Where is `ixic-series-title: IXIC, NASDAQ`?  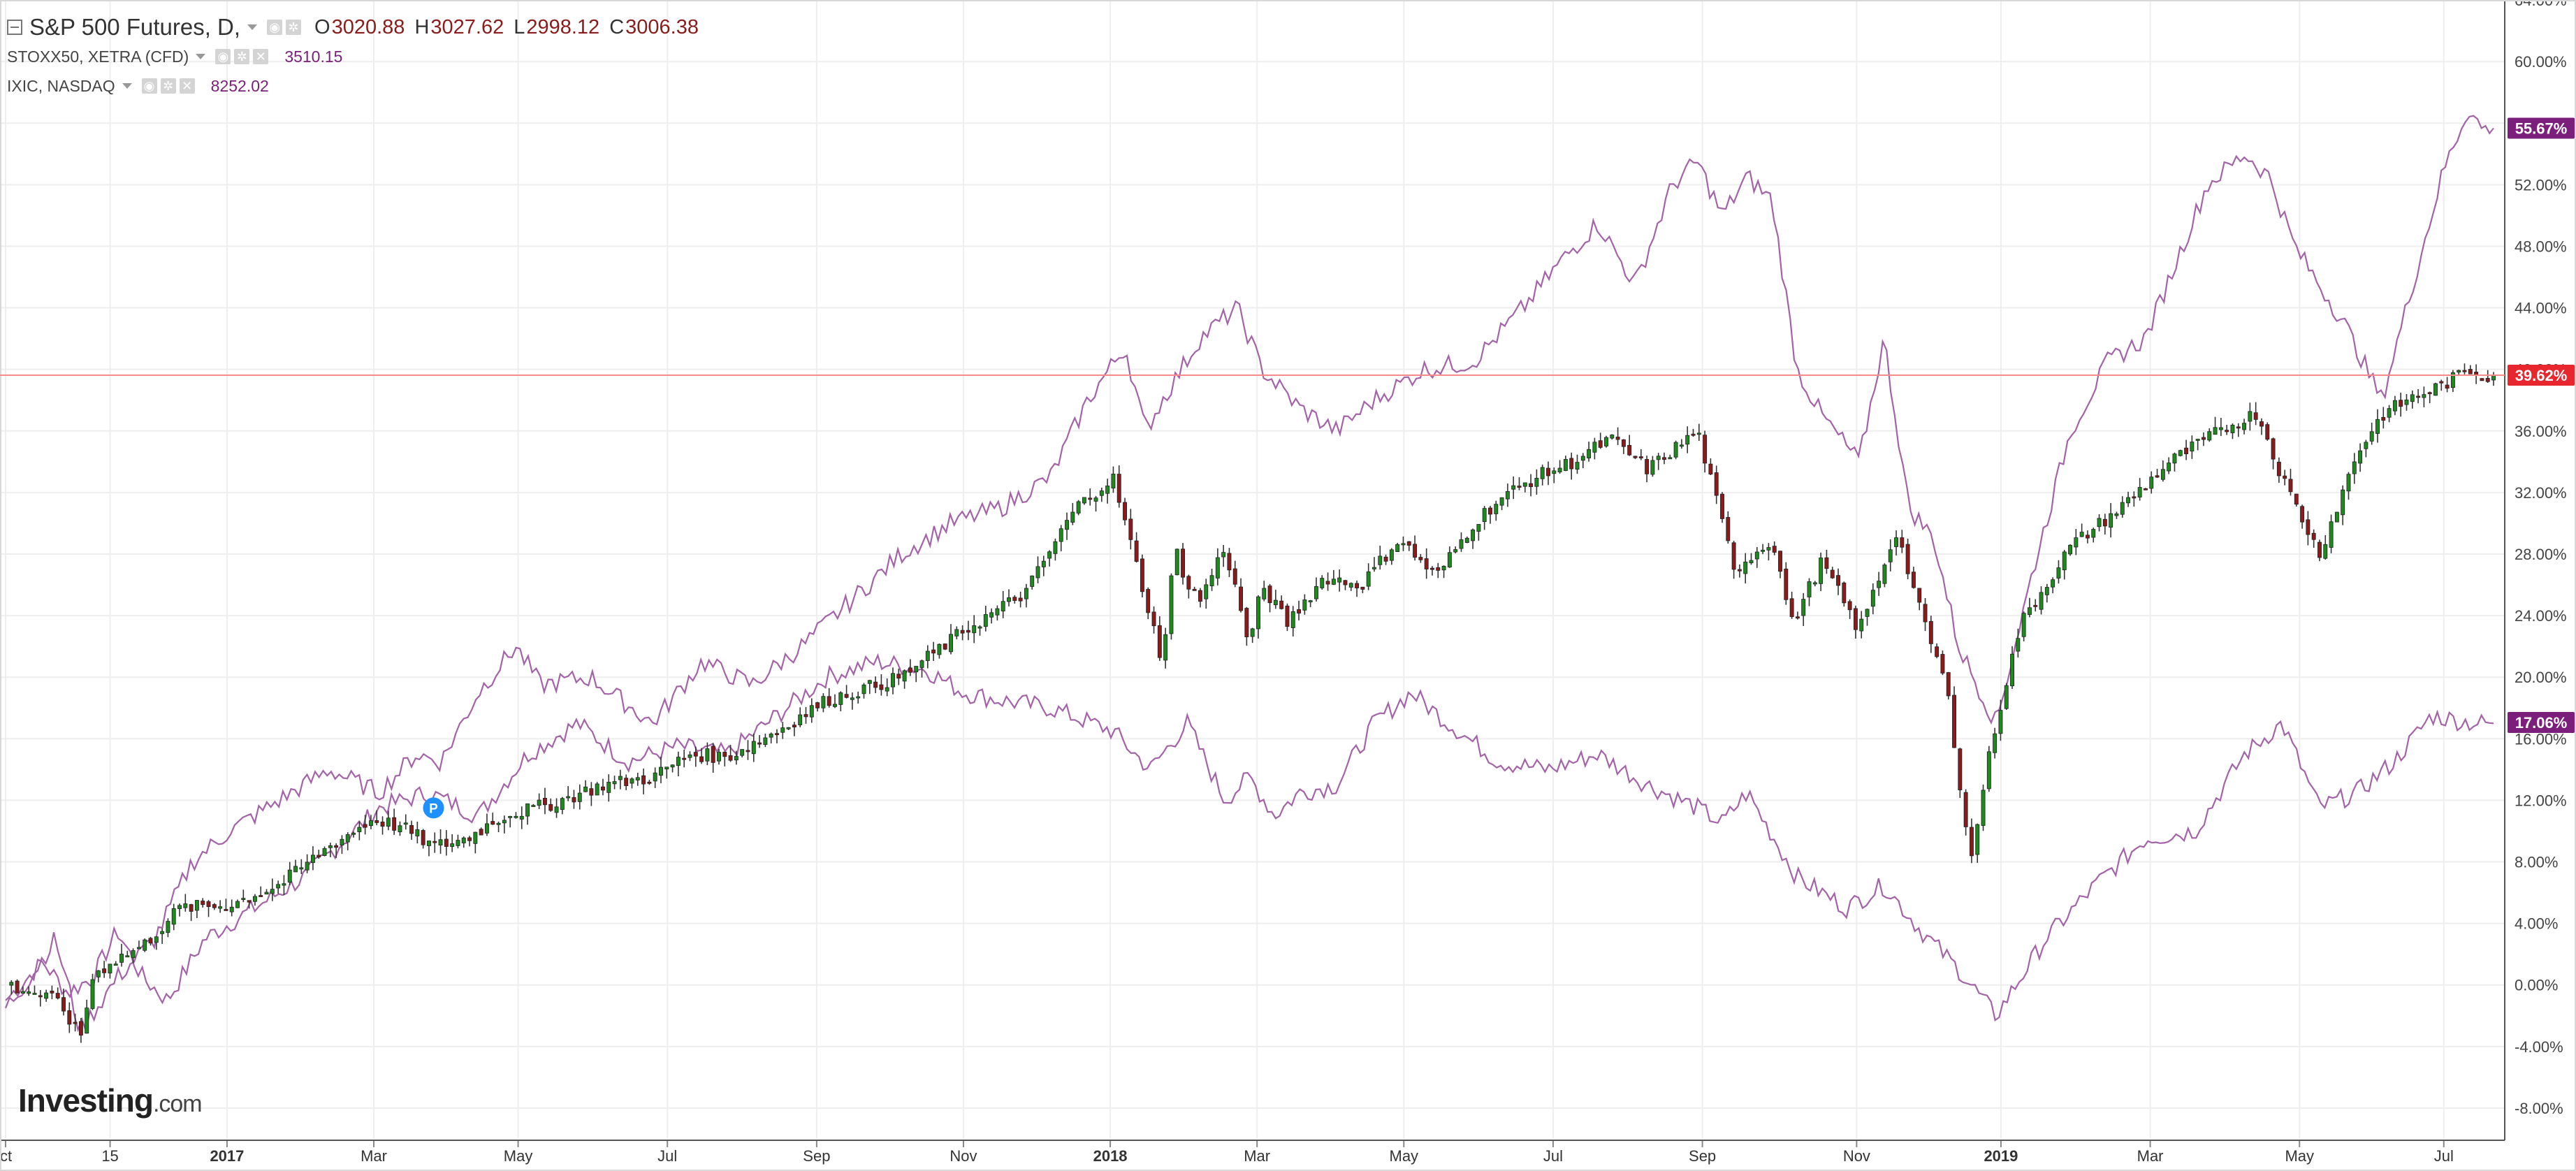
ixic-series-title: IXIC, NASDAQ is located at coordinates (61, 85).